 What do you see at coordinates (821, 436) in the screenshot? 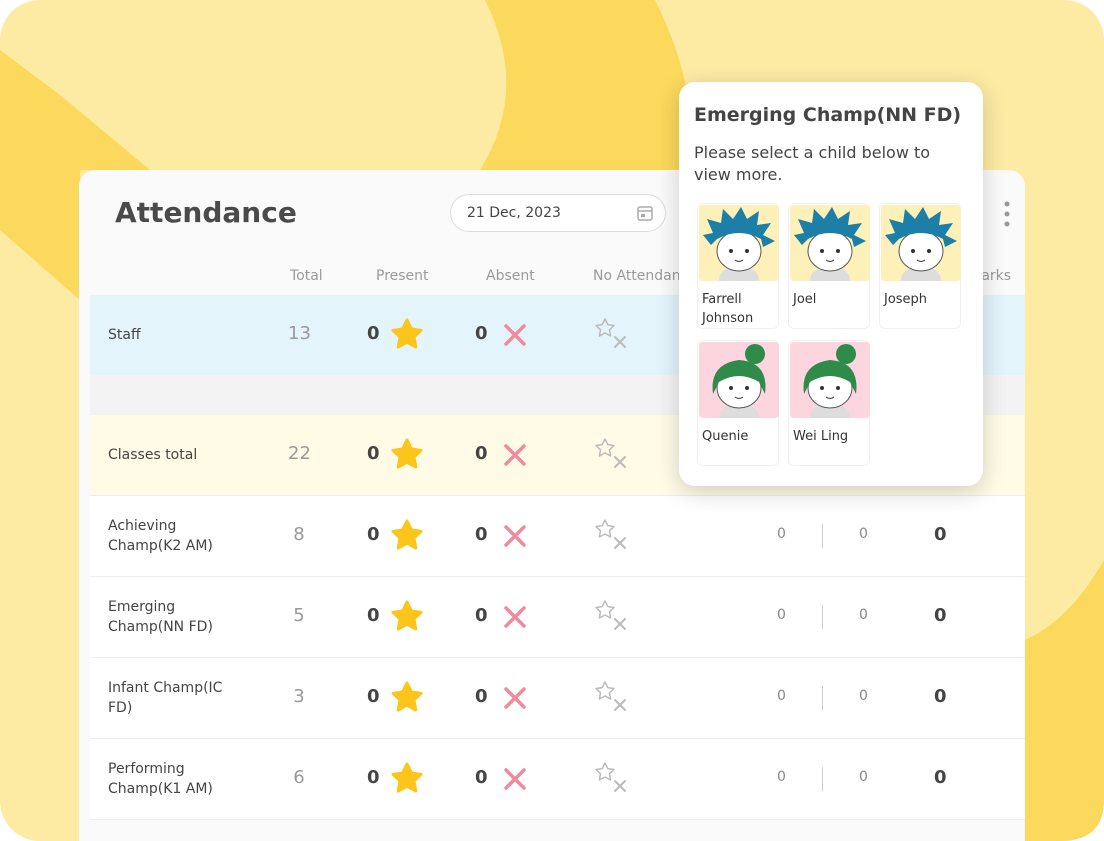
I see `child-name: Wei Ling` at bounding box center [821, 436].